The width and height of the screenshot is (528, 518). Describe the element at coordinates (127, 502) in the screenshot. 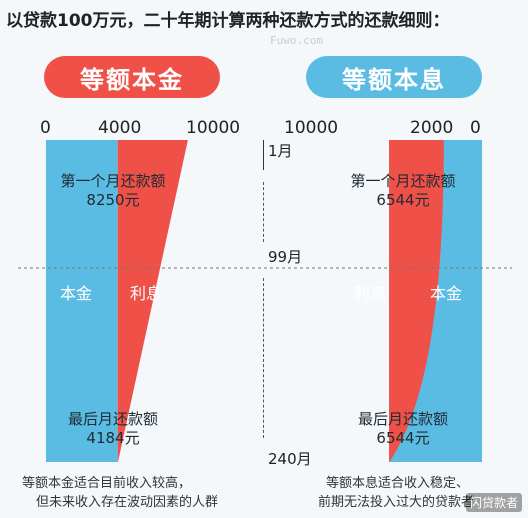

I see `left-note-line-2: 但未来收入存在波动因素的人群` at that location.